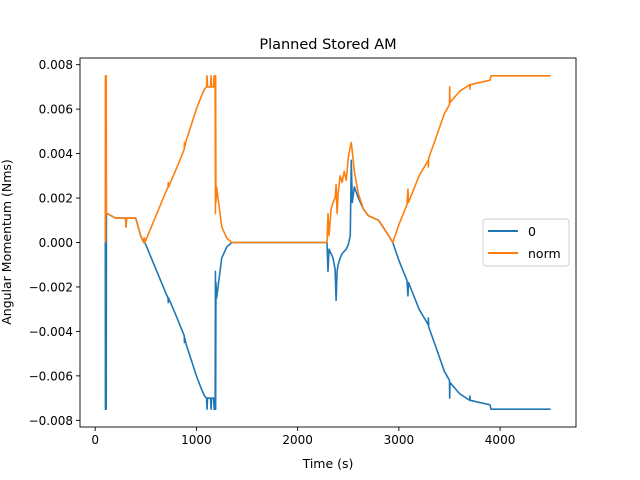 The width and height of the screenshot is (640, 480). I want to click on x-axis: 0 1000 2000 3000 4000, so click(303, 437).